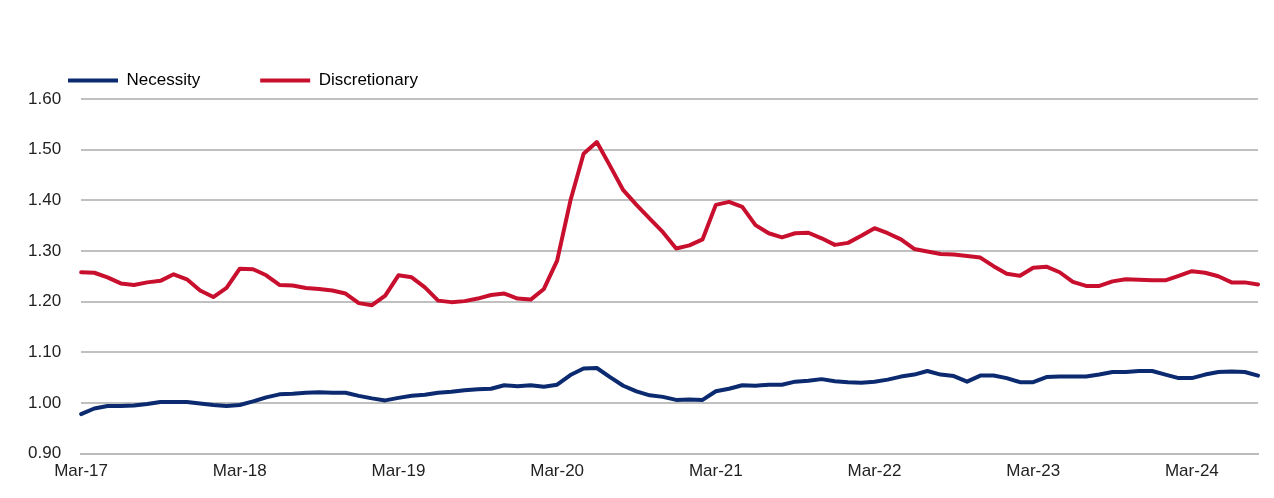  What do you see at coordinates (1033, 471) in the screenshot?
I see `x-tick-label: Mar-23` at bounding box center [1033, 471].